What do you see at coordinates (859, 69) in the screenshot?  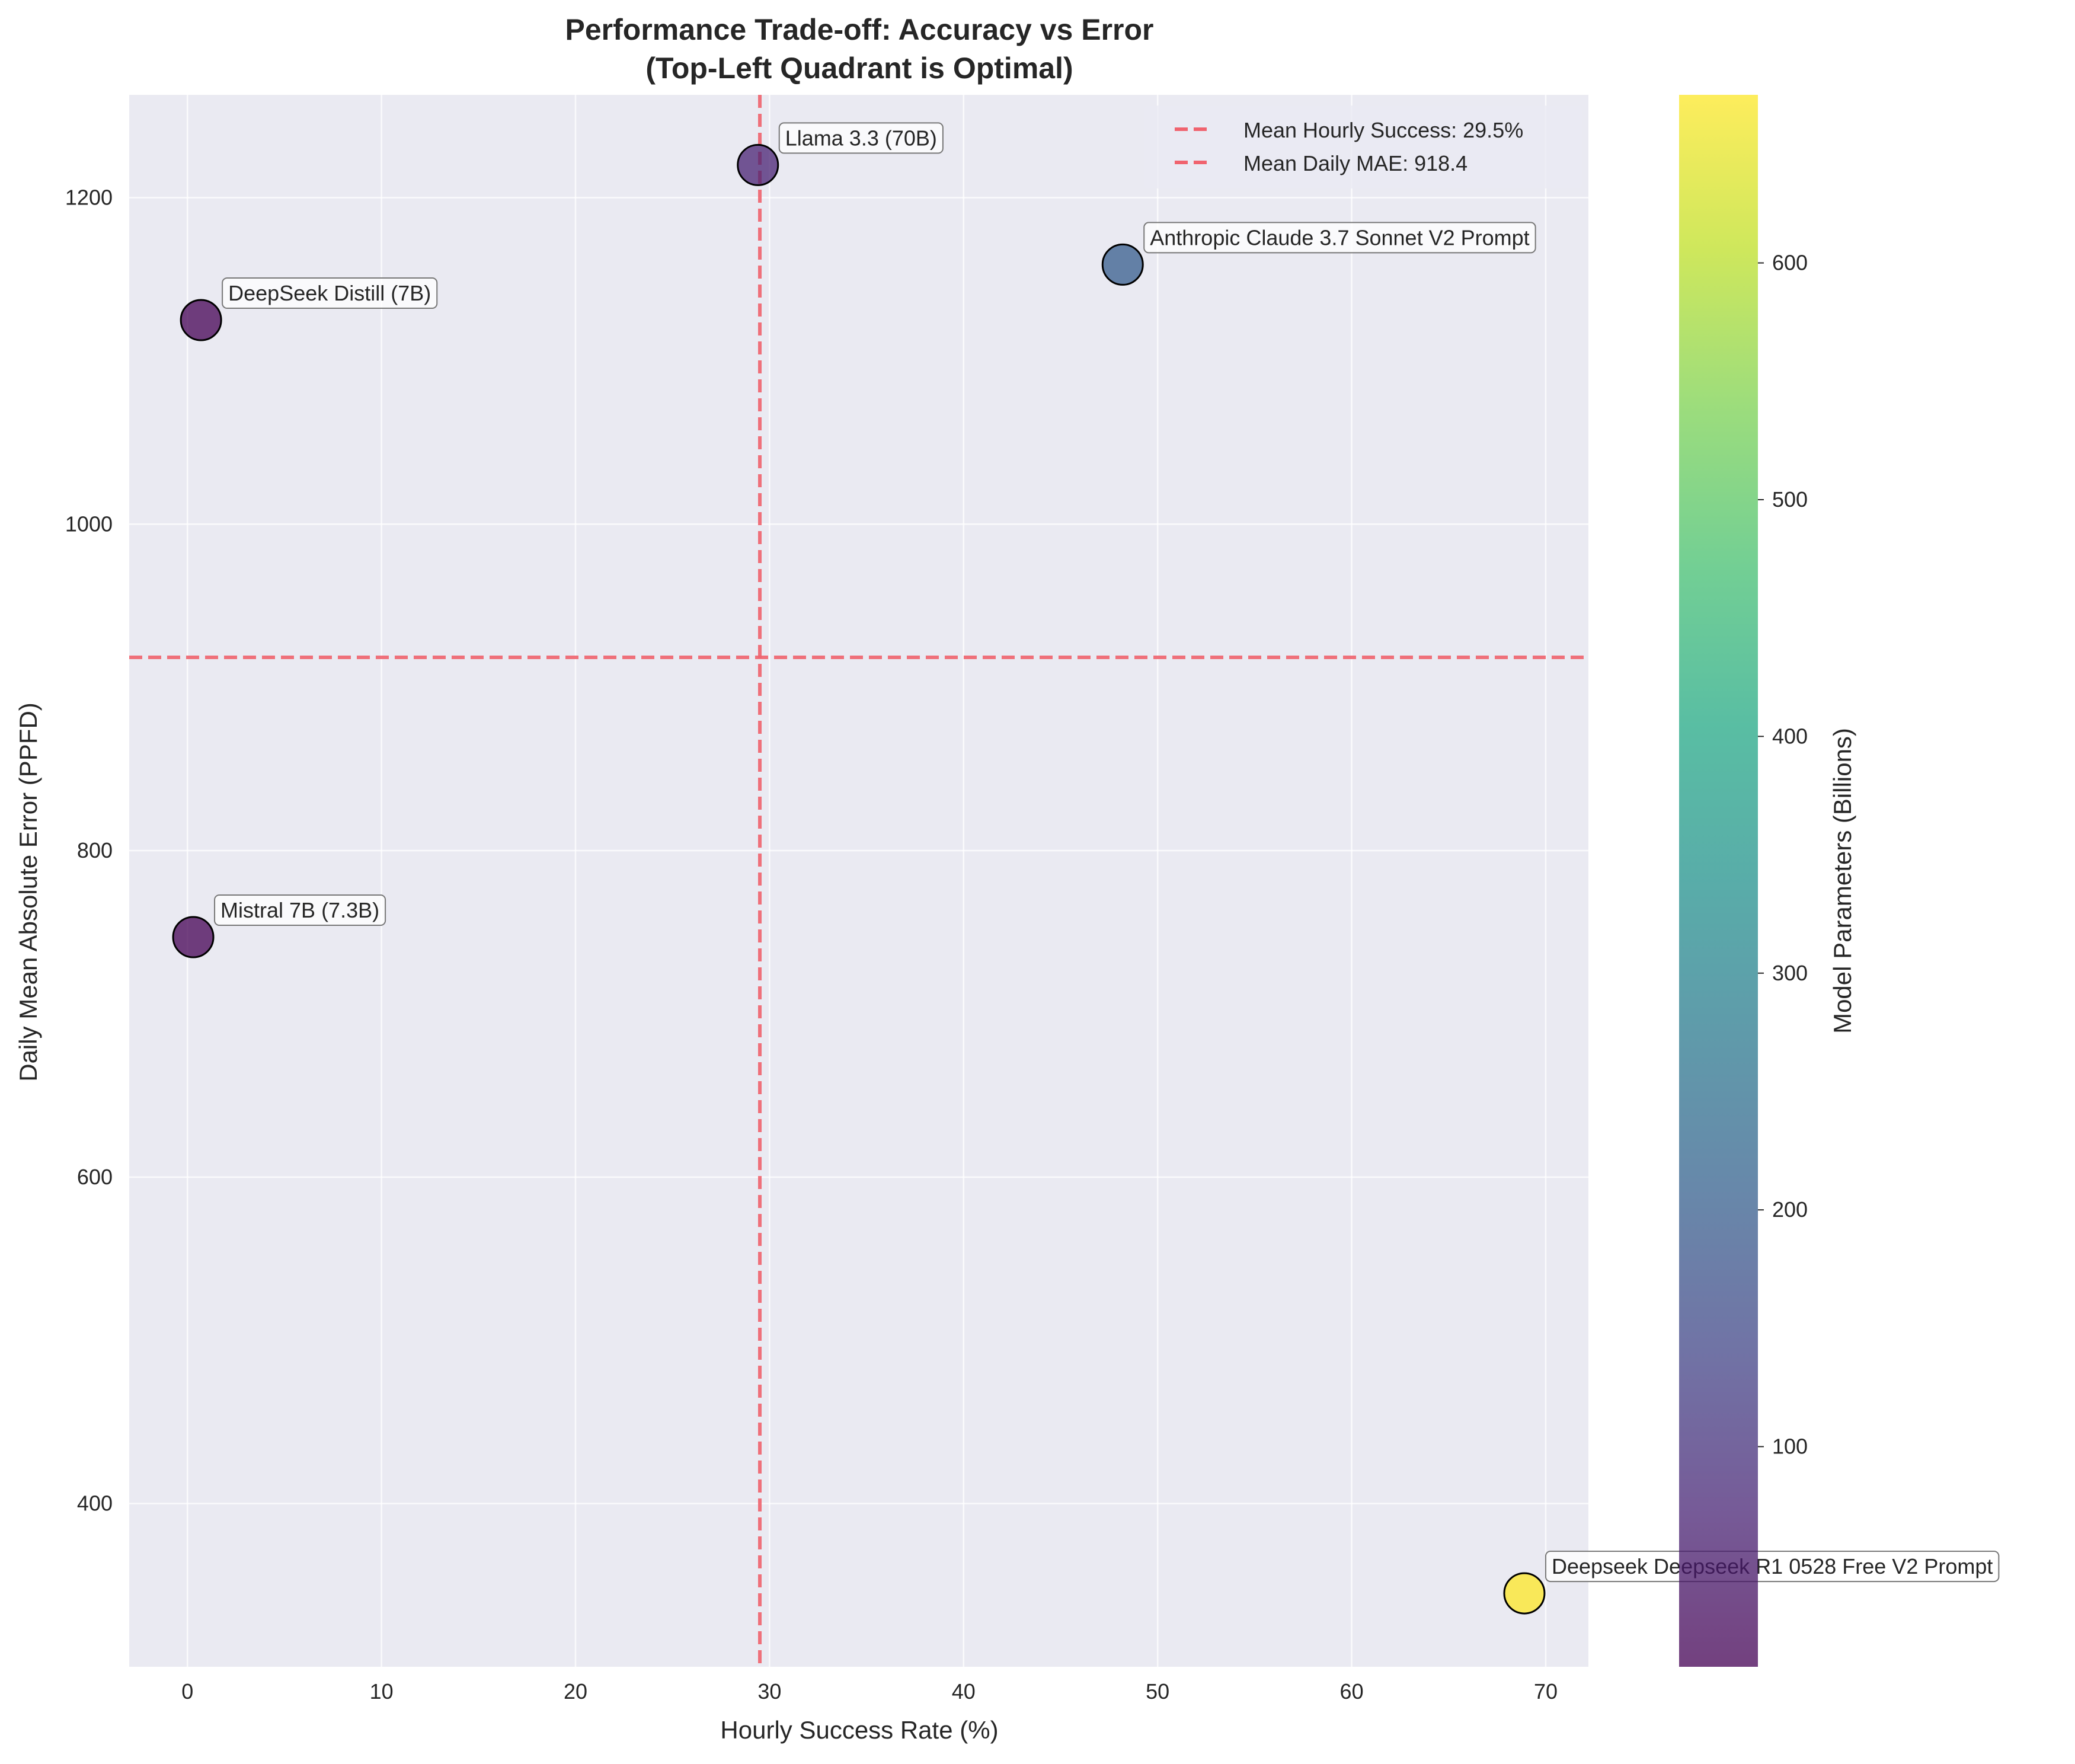 I see `chart-subtitle: (Top-Left Quadrant is Optimal)` at bounding box center [859, 69].